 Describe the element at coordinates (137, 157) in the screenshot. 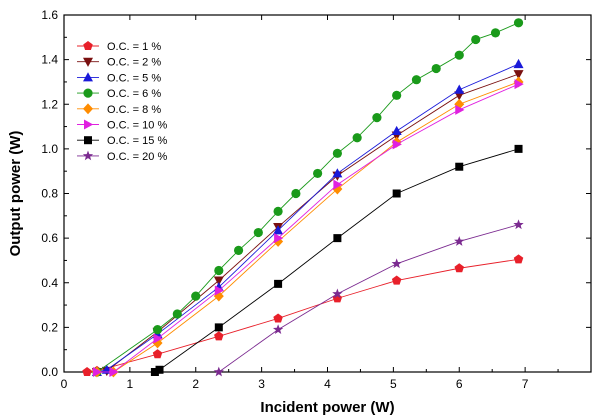

I see `legend-label: O.C. = 20 %` at that location.